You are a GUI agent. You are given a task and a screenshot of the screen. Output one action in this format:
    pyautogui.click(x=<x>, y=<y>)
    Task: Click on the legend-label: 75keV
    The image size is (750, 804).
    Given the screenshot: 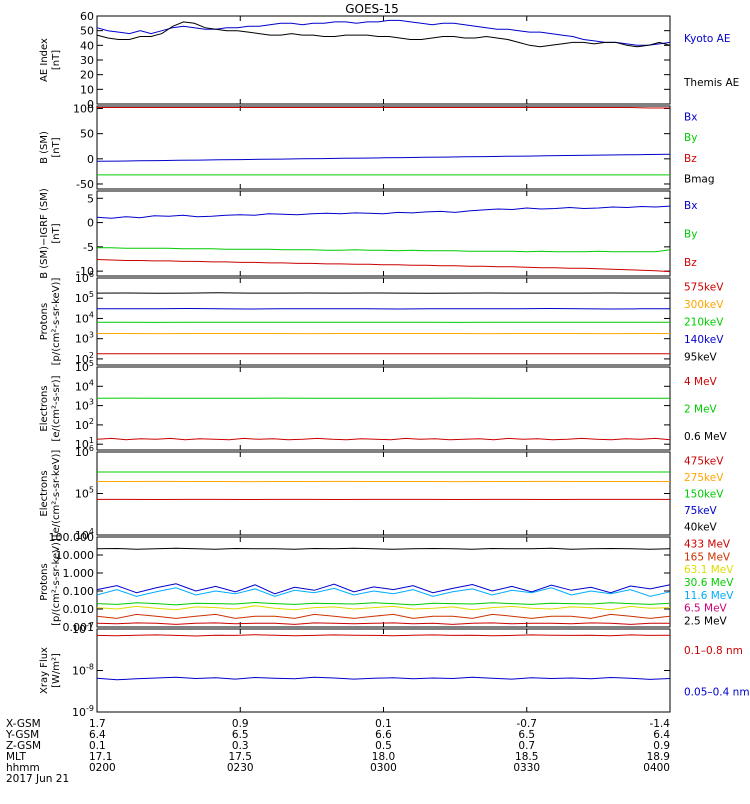 What is the action you would take?
    pyautogui.click(x=701, y=511)
    